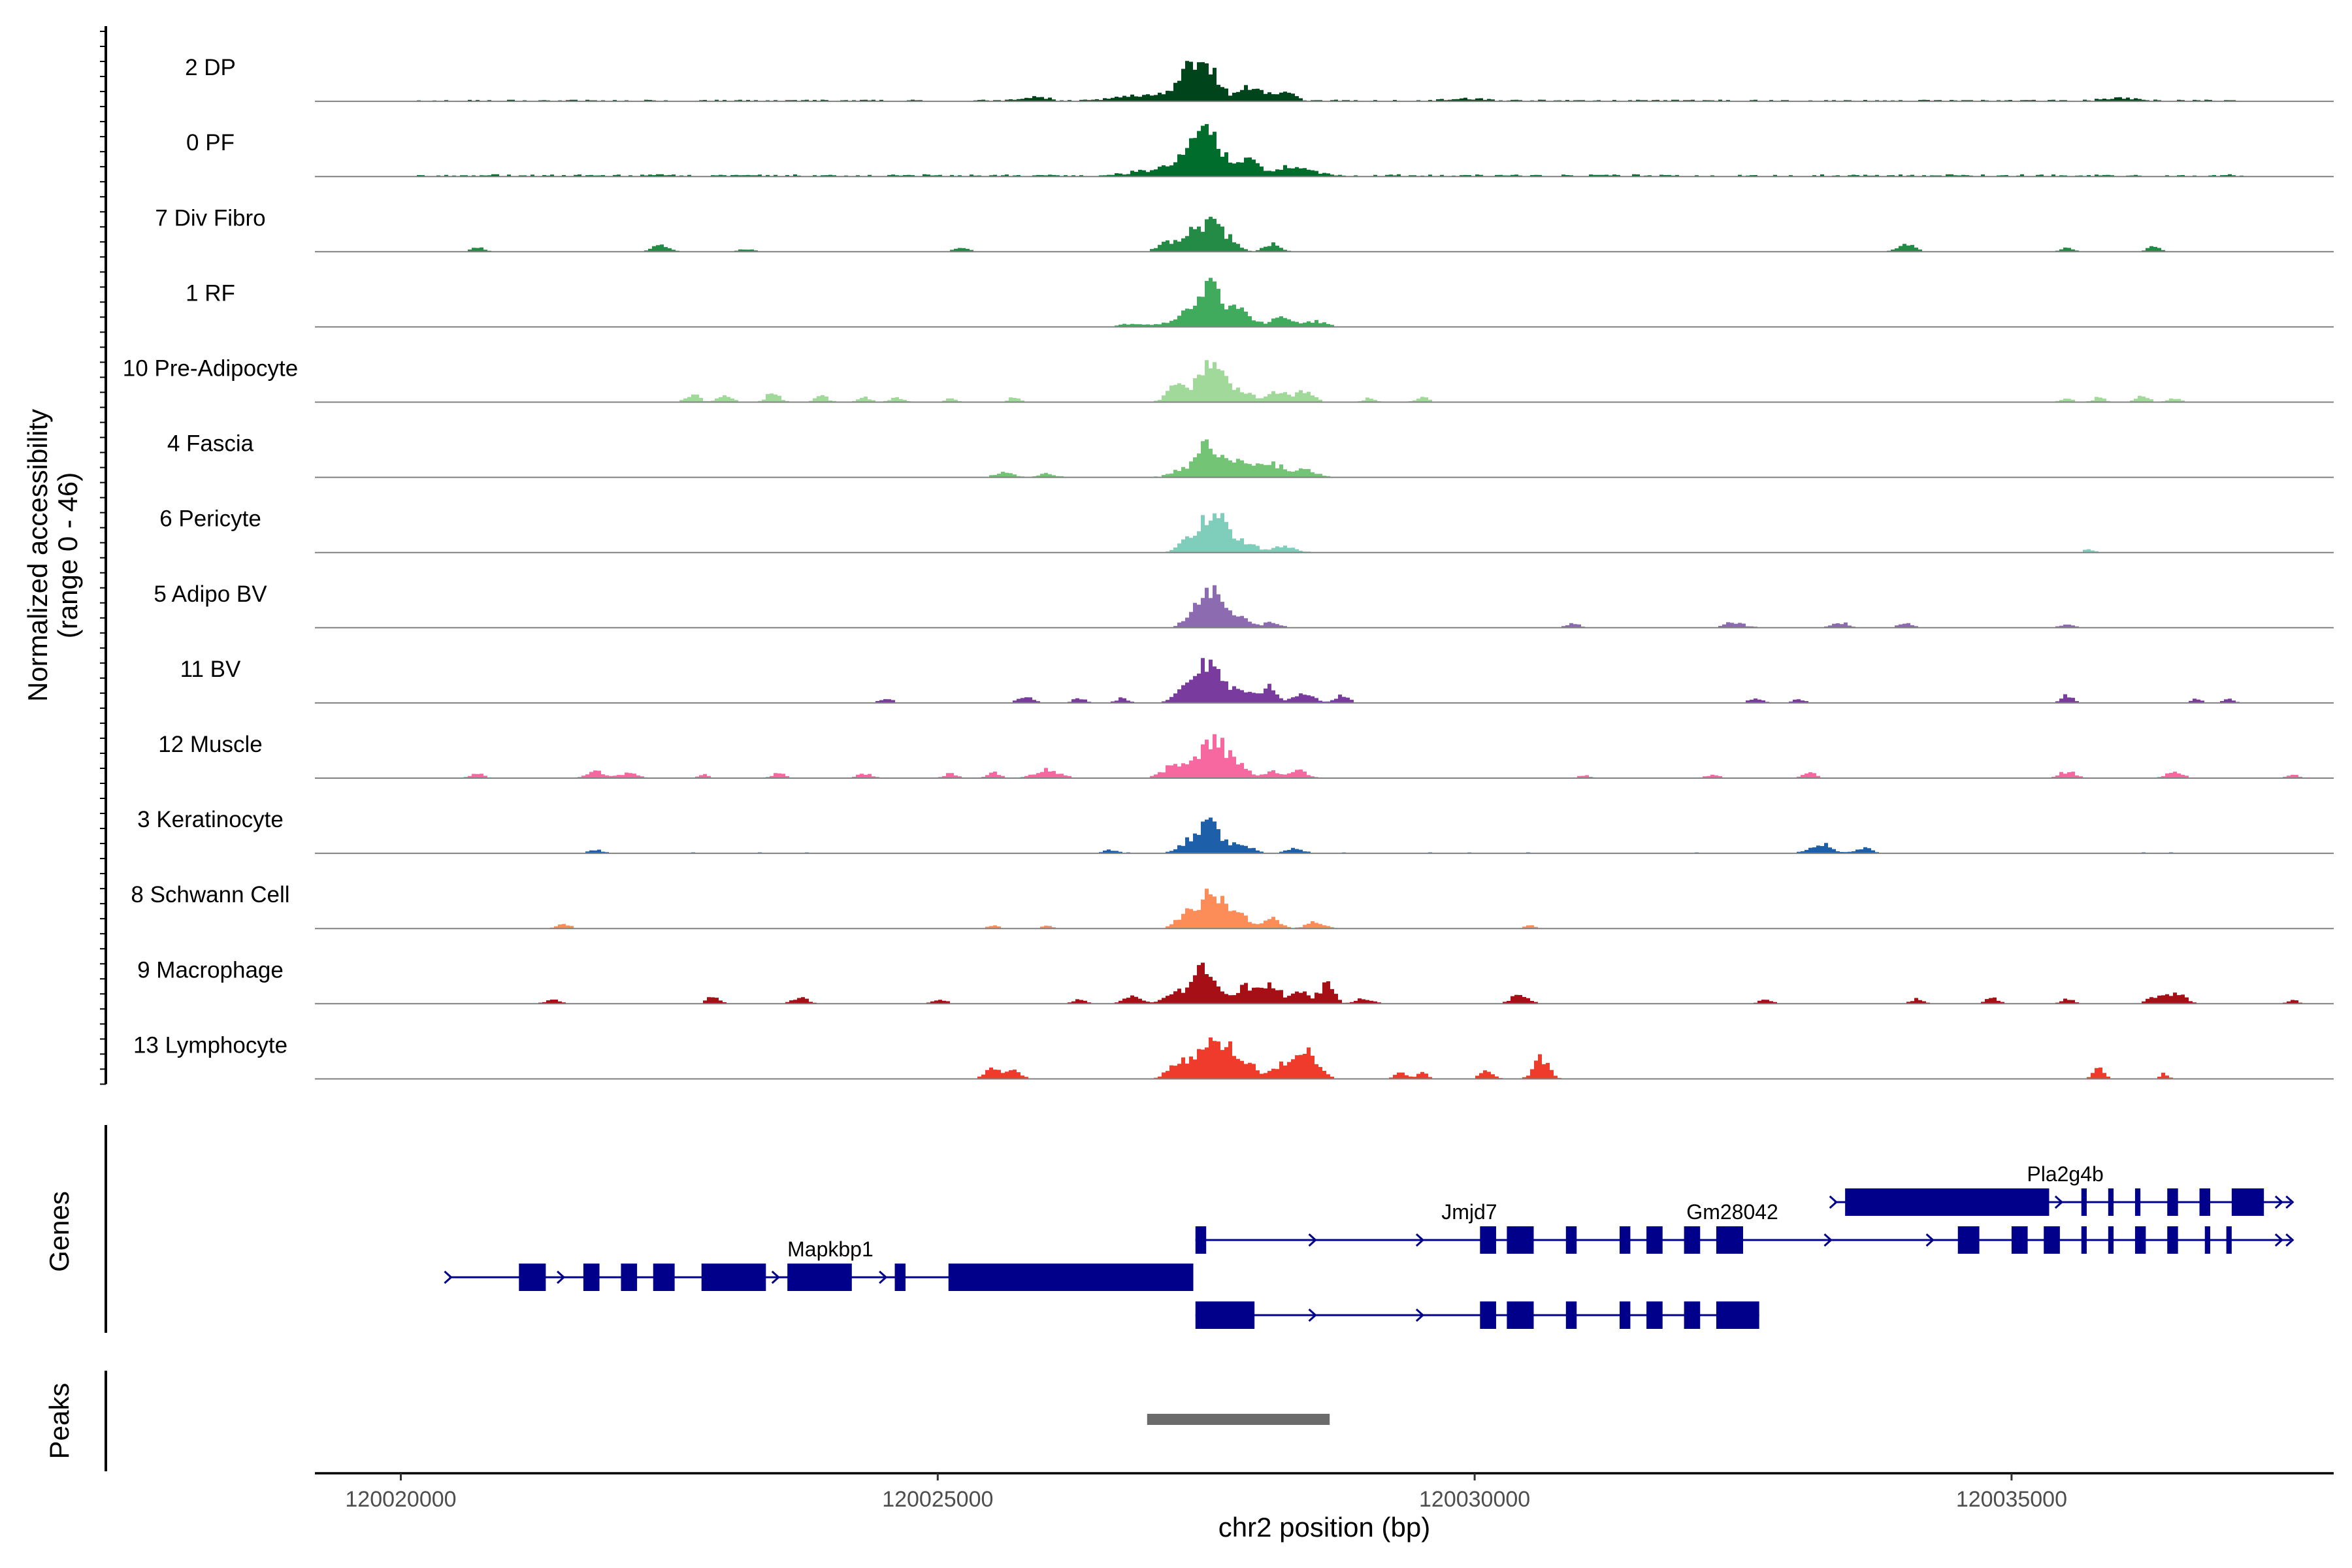  I want to click on track-4-fascia: 4 Fascia, so click(1252, 454).